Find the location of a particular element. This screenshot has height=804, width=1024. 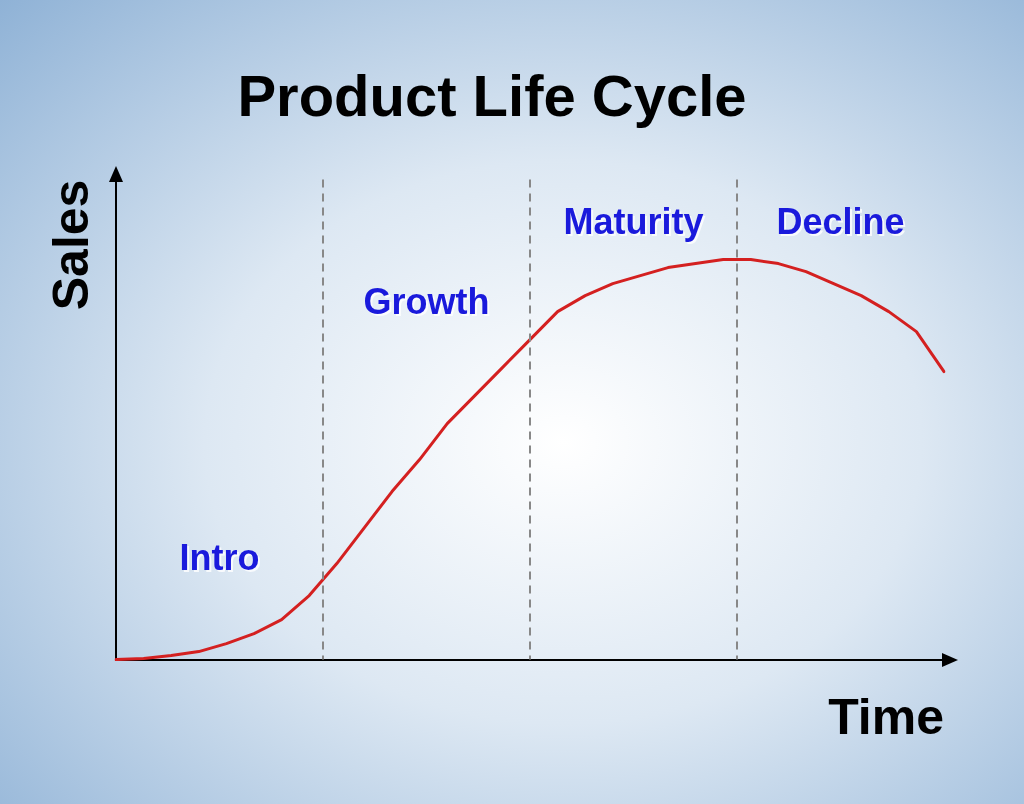

y-axis-title: Sales is located at coordinates (70, 245).